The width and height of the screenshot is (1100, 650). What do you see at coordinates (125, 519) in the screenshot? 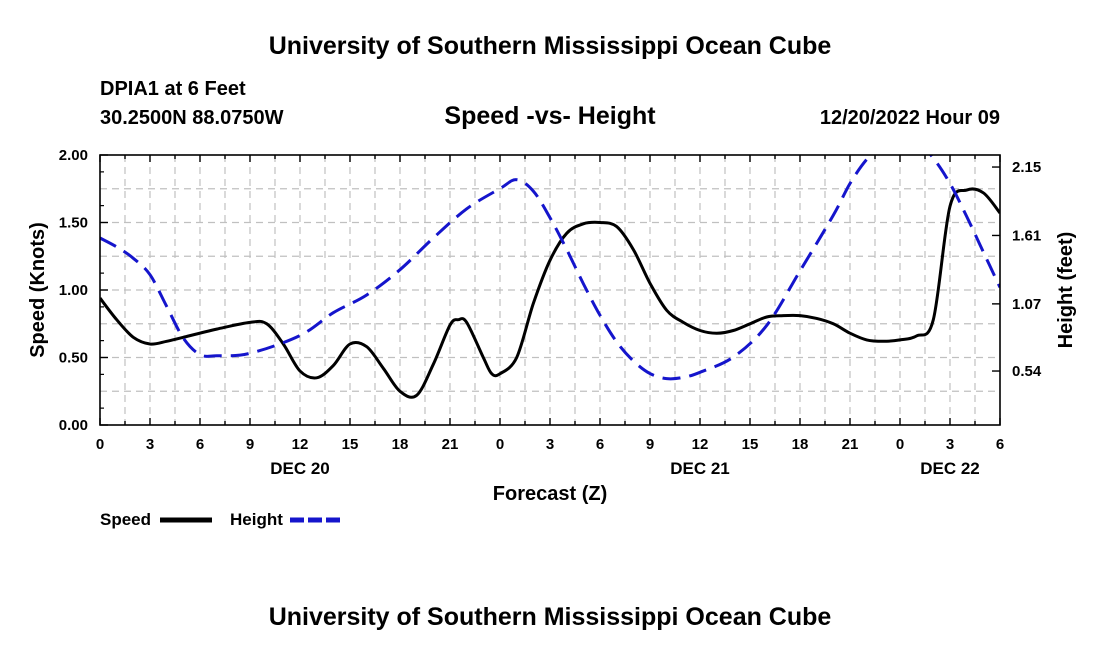
I see `legend-label-speed: Speed` at bounding box center [125, 519].